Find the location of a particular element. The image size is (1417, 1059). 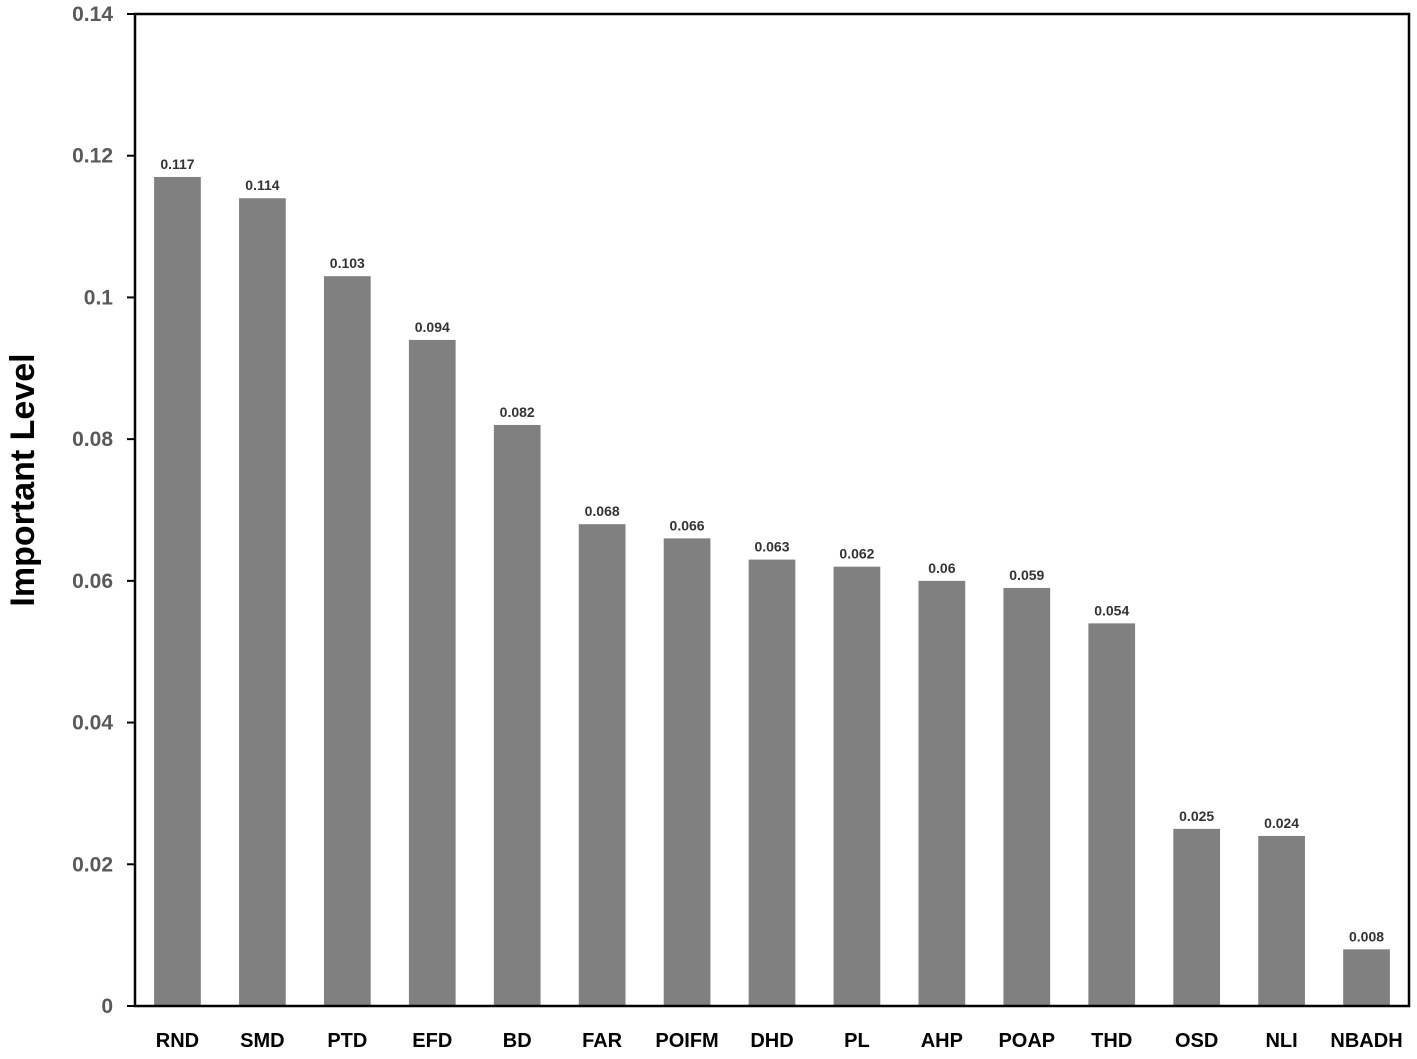

y-axis-title: Important Level is located at coordinates (23, 479).